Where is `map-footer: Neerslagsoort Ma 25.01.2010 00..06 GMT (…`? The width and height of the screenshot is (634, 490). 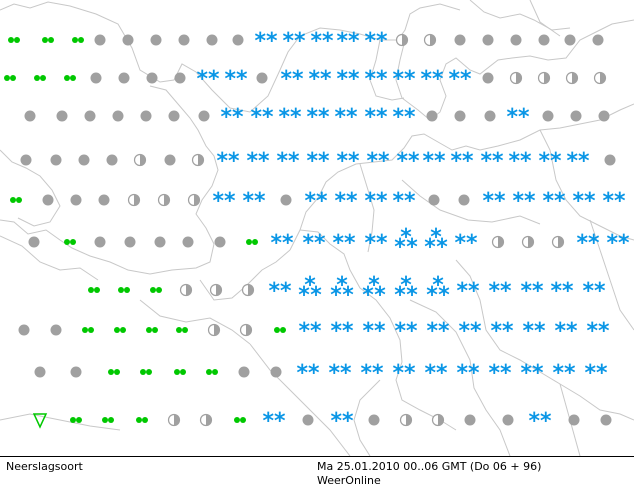 map-footer: Neerslagsoort Ma 25.01.2010 00..06 GMT (… is located at coordinates (317, 473).